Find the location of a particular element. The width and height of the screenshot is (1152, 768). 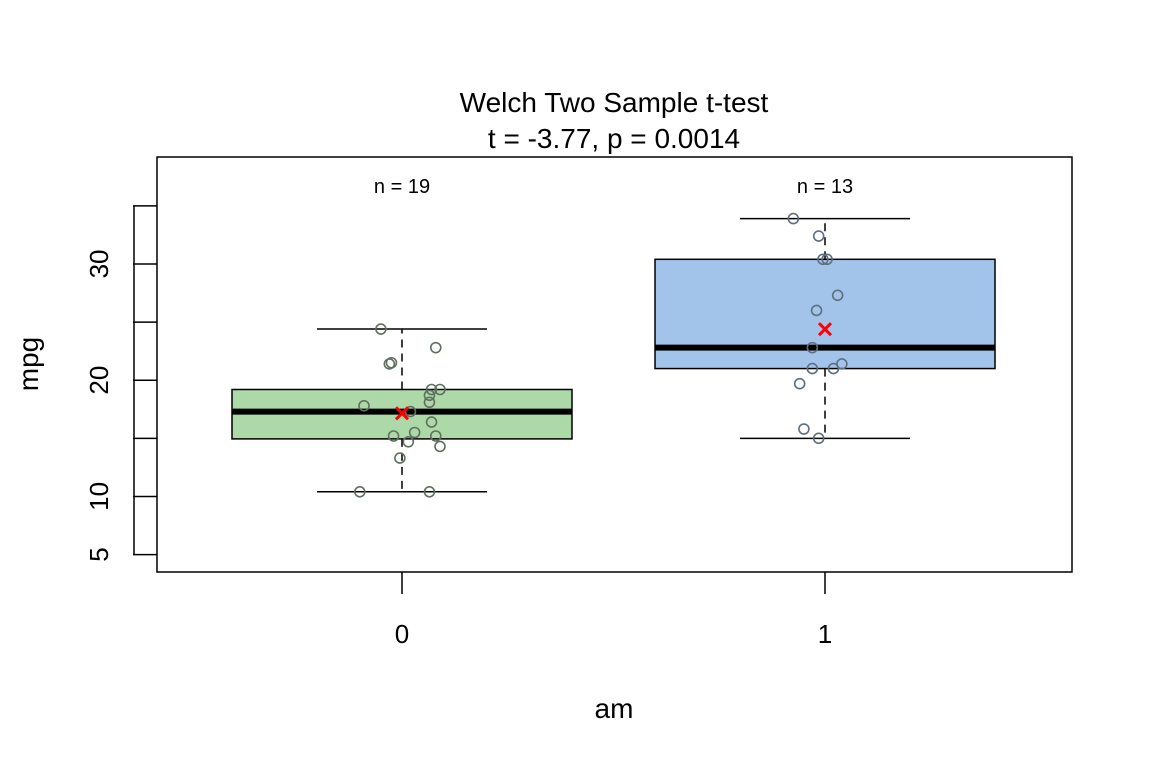

y-tick-label: 10 is located at coordinates (99, 496).